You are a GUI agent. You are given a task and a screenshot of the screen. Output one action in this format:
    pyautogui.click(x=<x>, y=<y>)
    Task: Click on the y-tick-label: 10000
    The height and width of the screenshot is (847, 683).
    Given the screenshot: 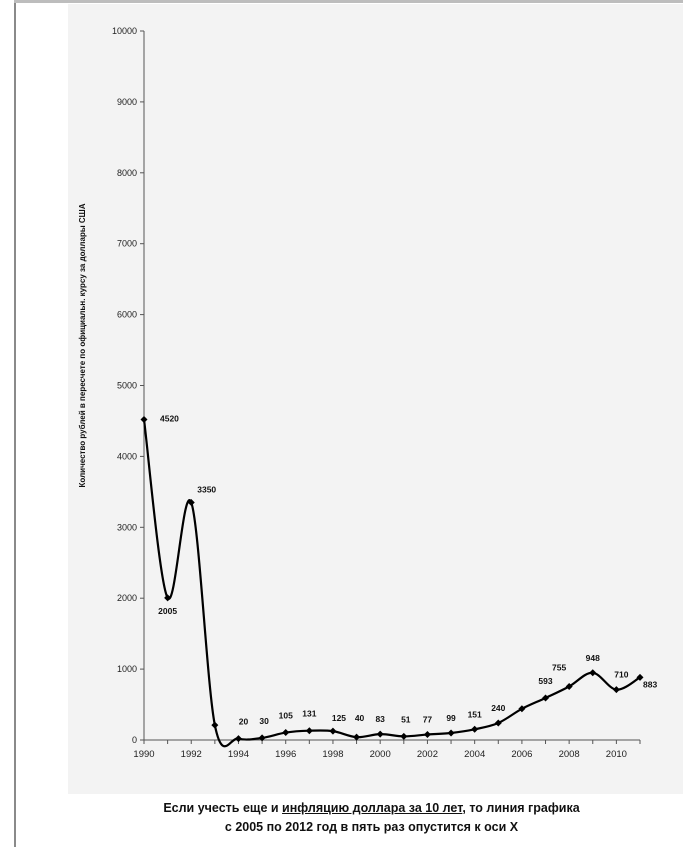 What is the action you would take?
    pyautogui.click(x=124, y=31)
    